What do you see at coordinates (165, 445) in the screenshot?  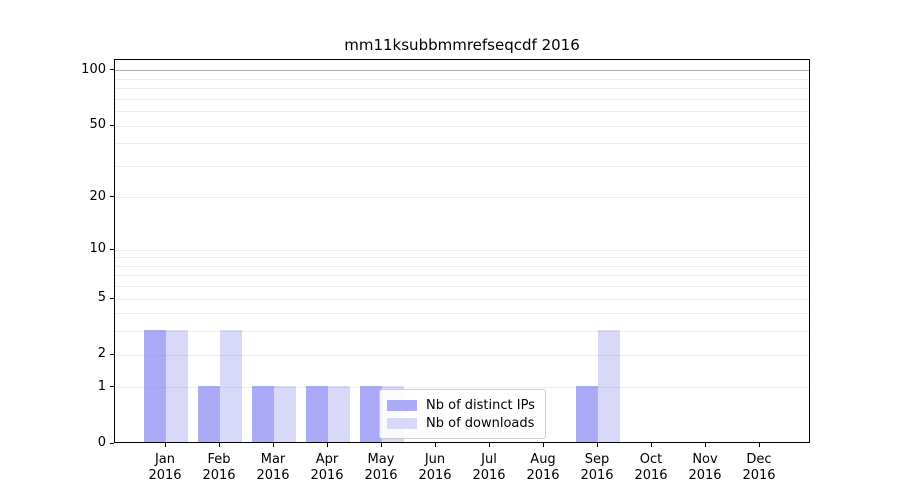 I see `xtick-mark-jan` at bounding box center [165, 445].